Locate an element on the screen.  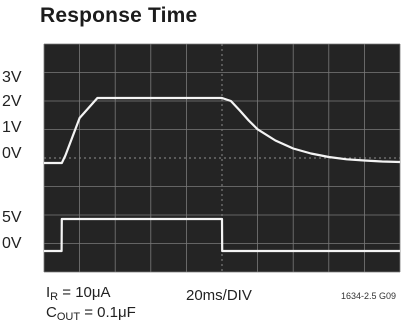
cout-annotation: COUT = 0.1μF is located at coordinates (91, 313).